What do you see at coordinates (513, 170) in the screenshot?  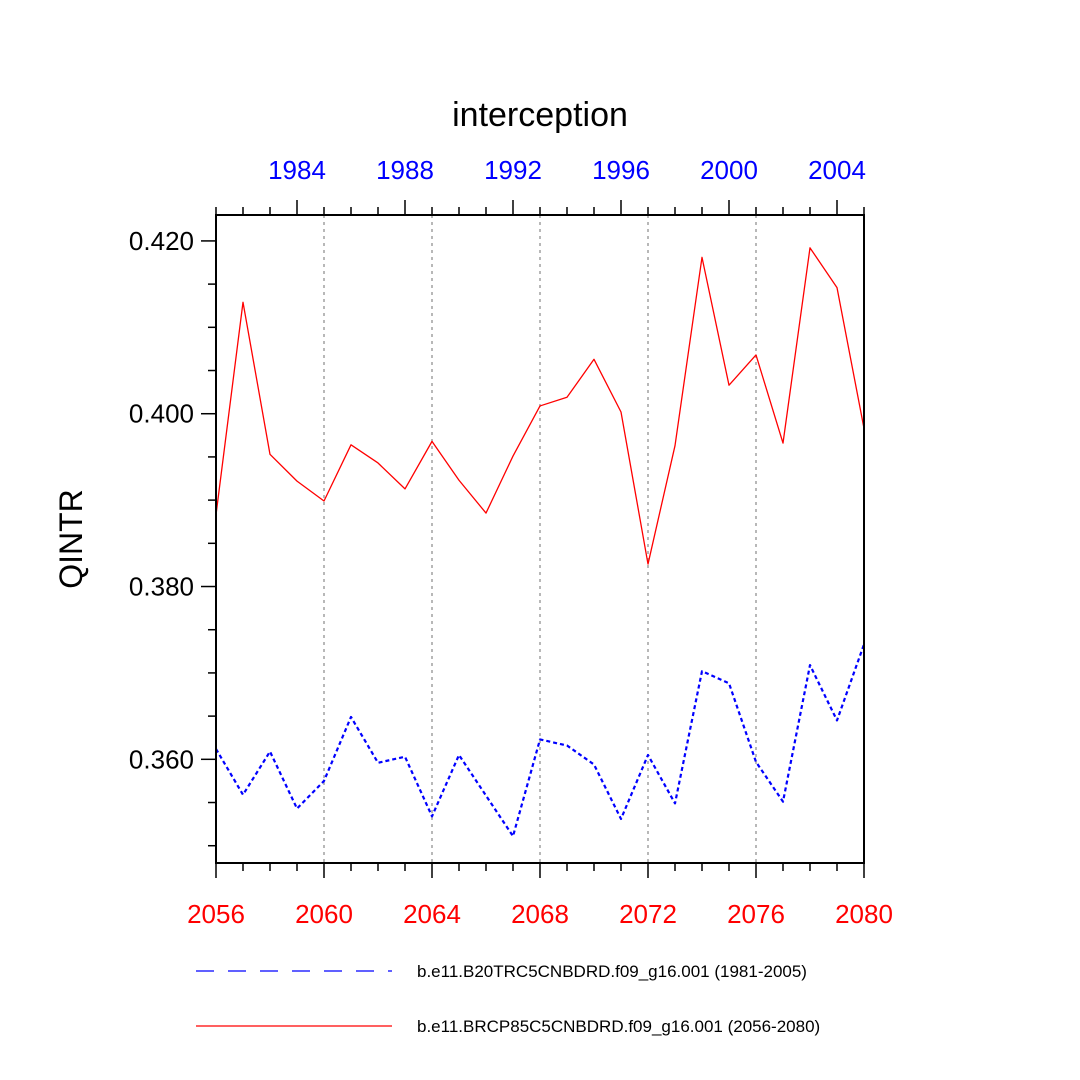 I see `x-tick-label-top: 1992` at bounding box center [513, 170].